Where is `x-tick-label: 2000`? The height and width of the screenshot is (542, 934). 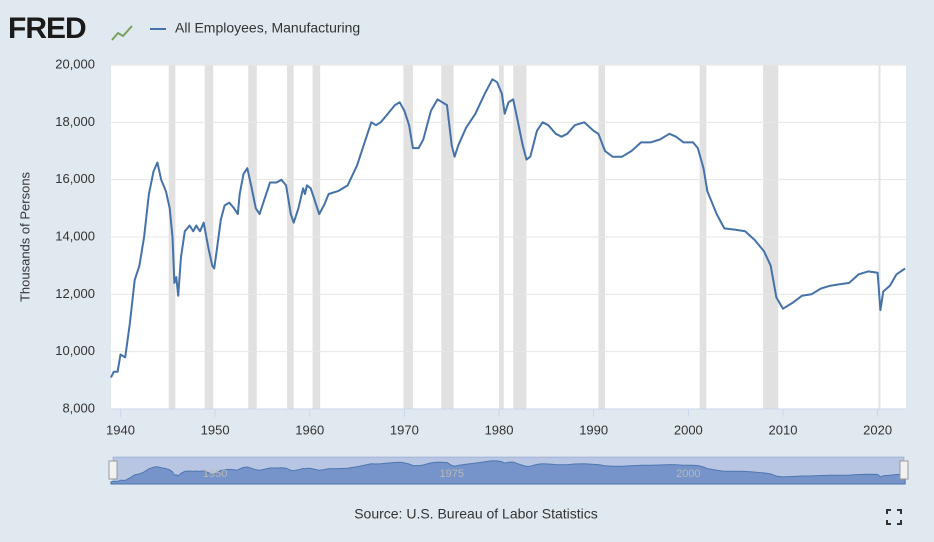 x-tick-label: 2000 is located at coordinates (688, 429).